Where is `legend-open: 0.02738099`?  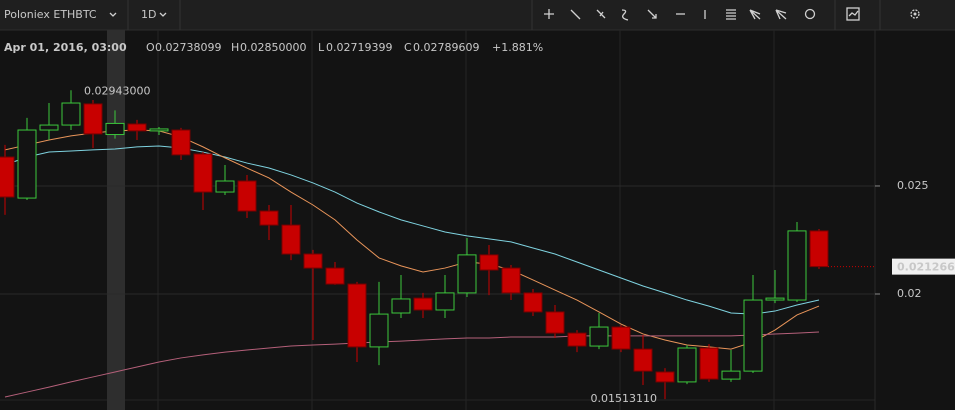 legend-open: 0.02738099 is located at coordinates (188, 47).